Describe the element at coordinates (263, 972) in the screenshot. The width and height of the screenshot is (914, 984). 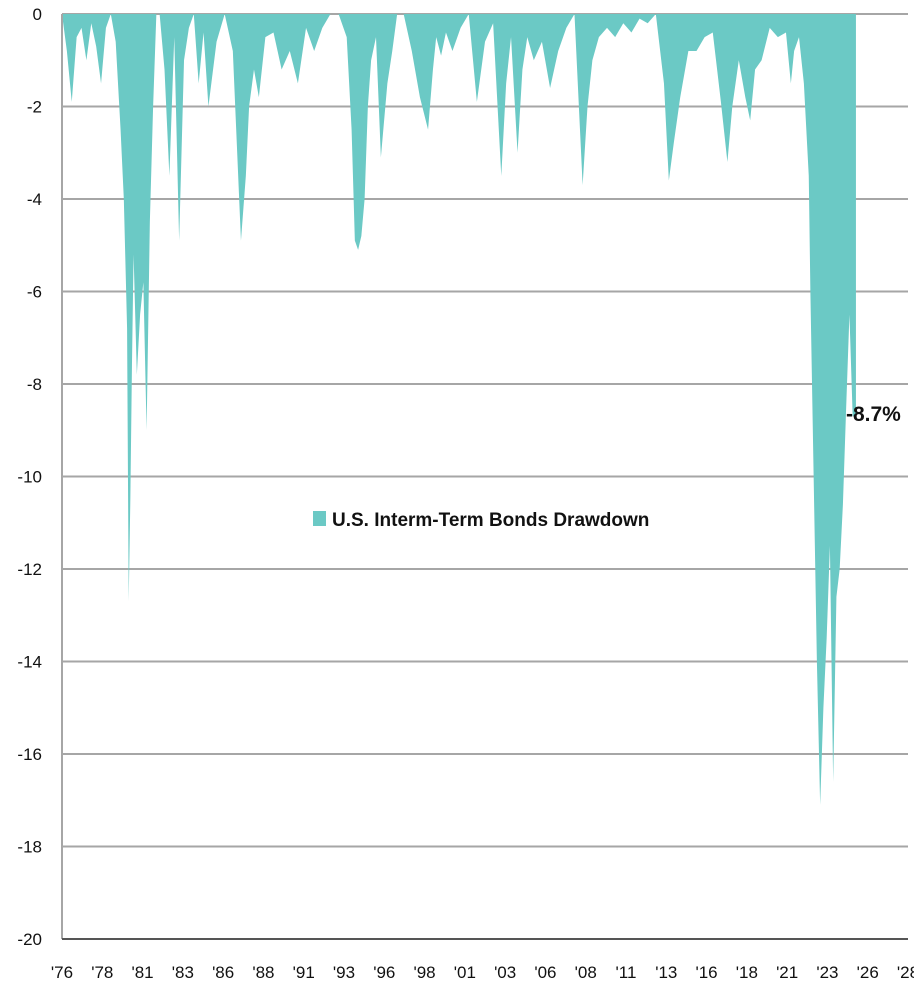
I see `x-tick-label: '88` at that location.